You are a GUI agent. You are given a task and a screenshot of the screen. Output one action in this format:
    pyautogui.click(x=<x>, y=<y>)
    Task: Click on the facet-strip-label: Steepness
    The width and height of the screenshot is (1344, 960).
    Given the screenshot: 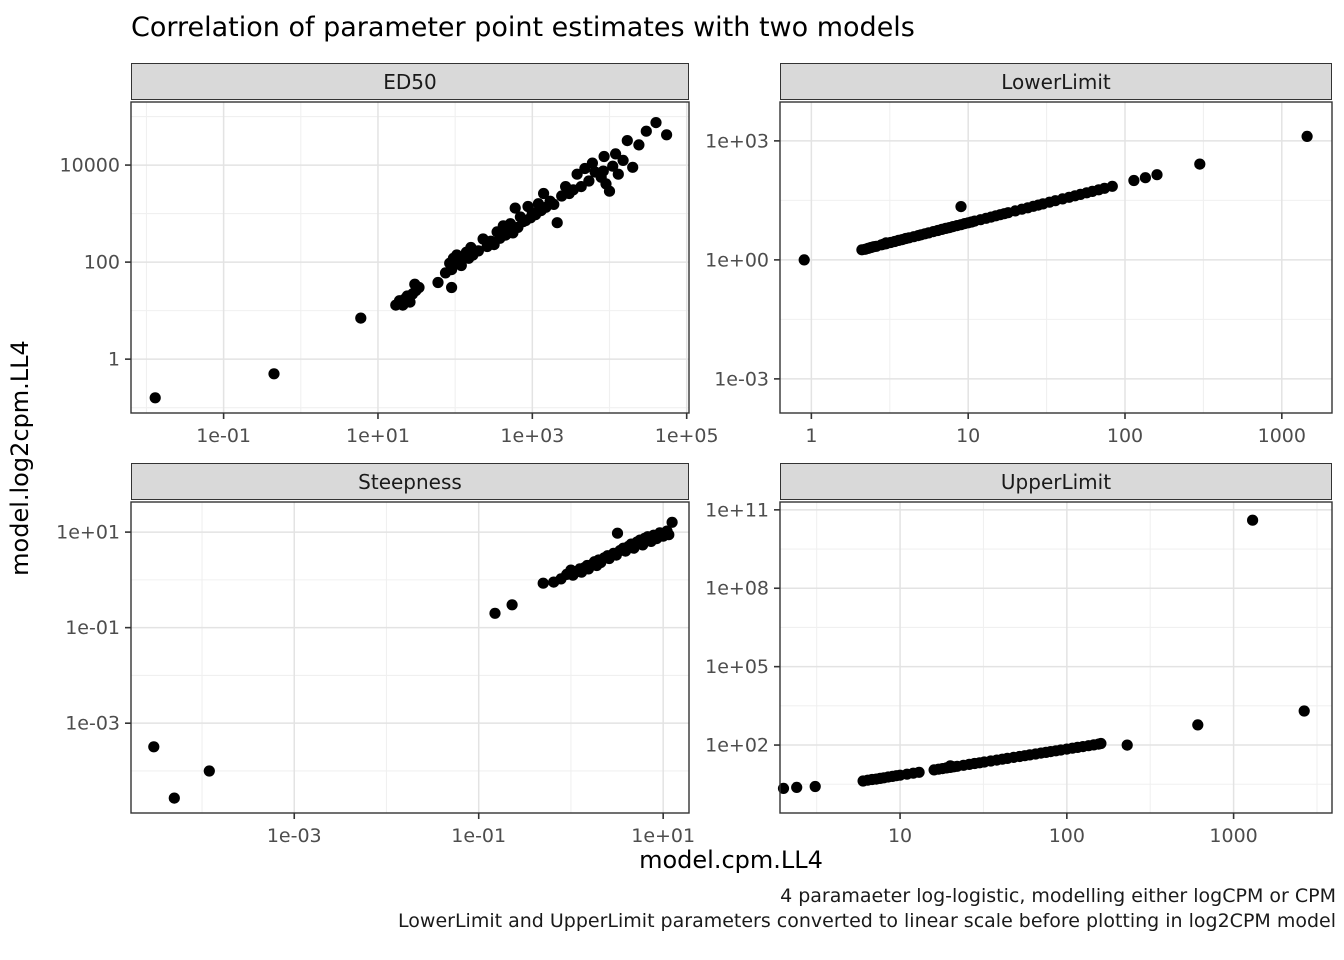 What is the action you would take?
    pyautogui.click(x=410, y=481)
    